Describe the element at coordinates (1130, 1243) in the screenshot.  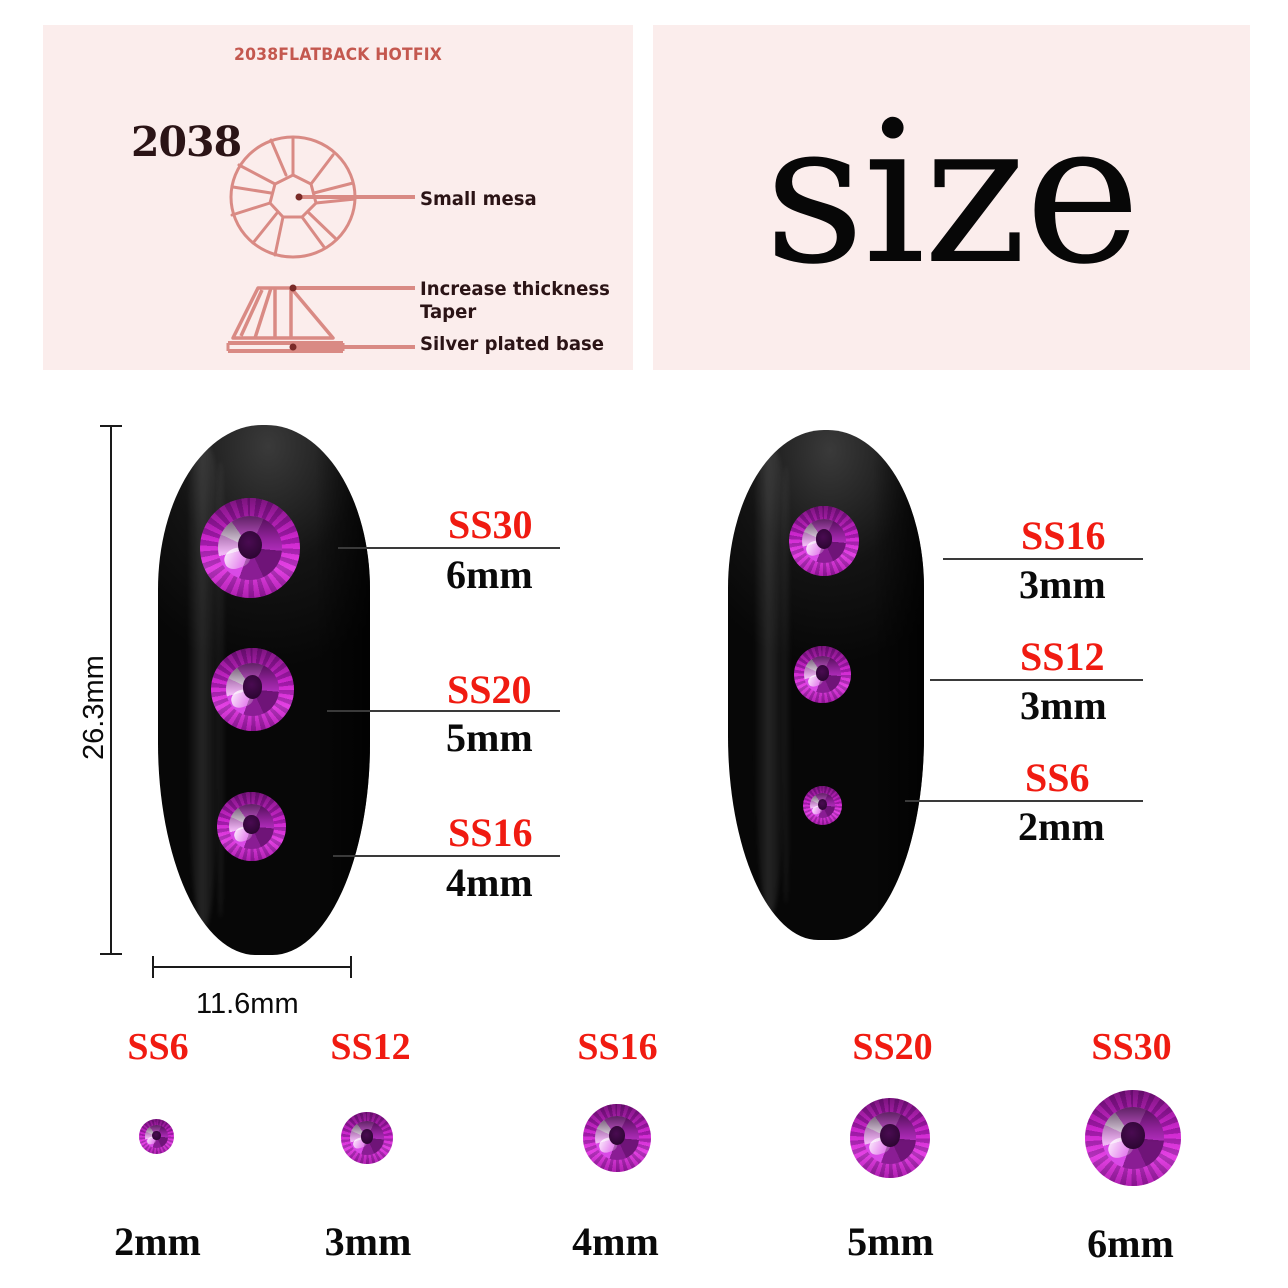
I see `legend-mm-label: 6mm` at that location.